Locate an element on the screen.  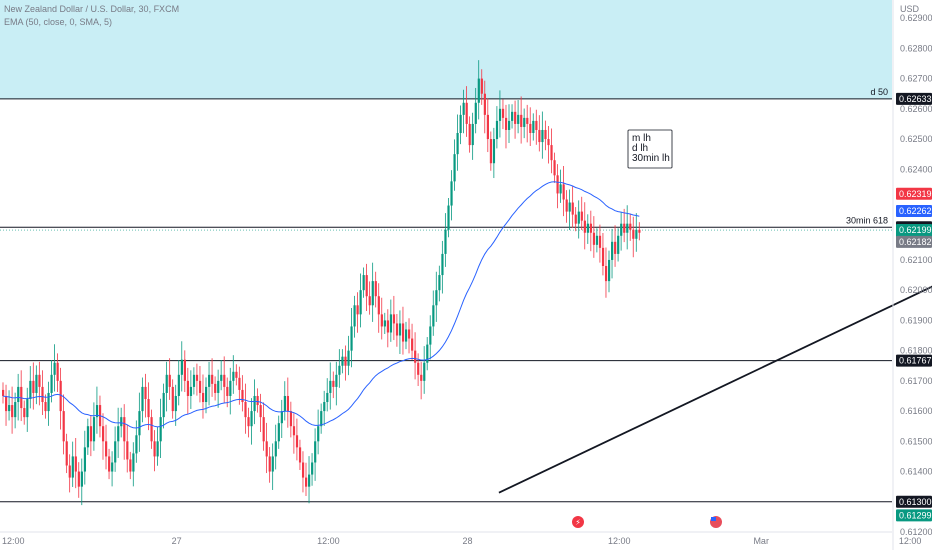
tag-stop is located at coordinates (914, 193).